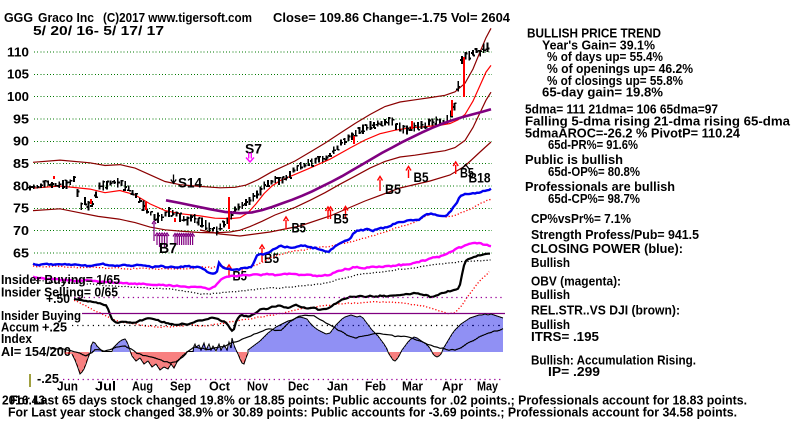 The width and height of the screenshot is (800, 424). I want to click on svg-text: % of closings up= 55.8%, so click(615, 80).